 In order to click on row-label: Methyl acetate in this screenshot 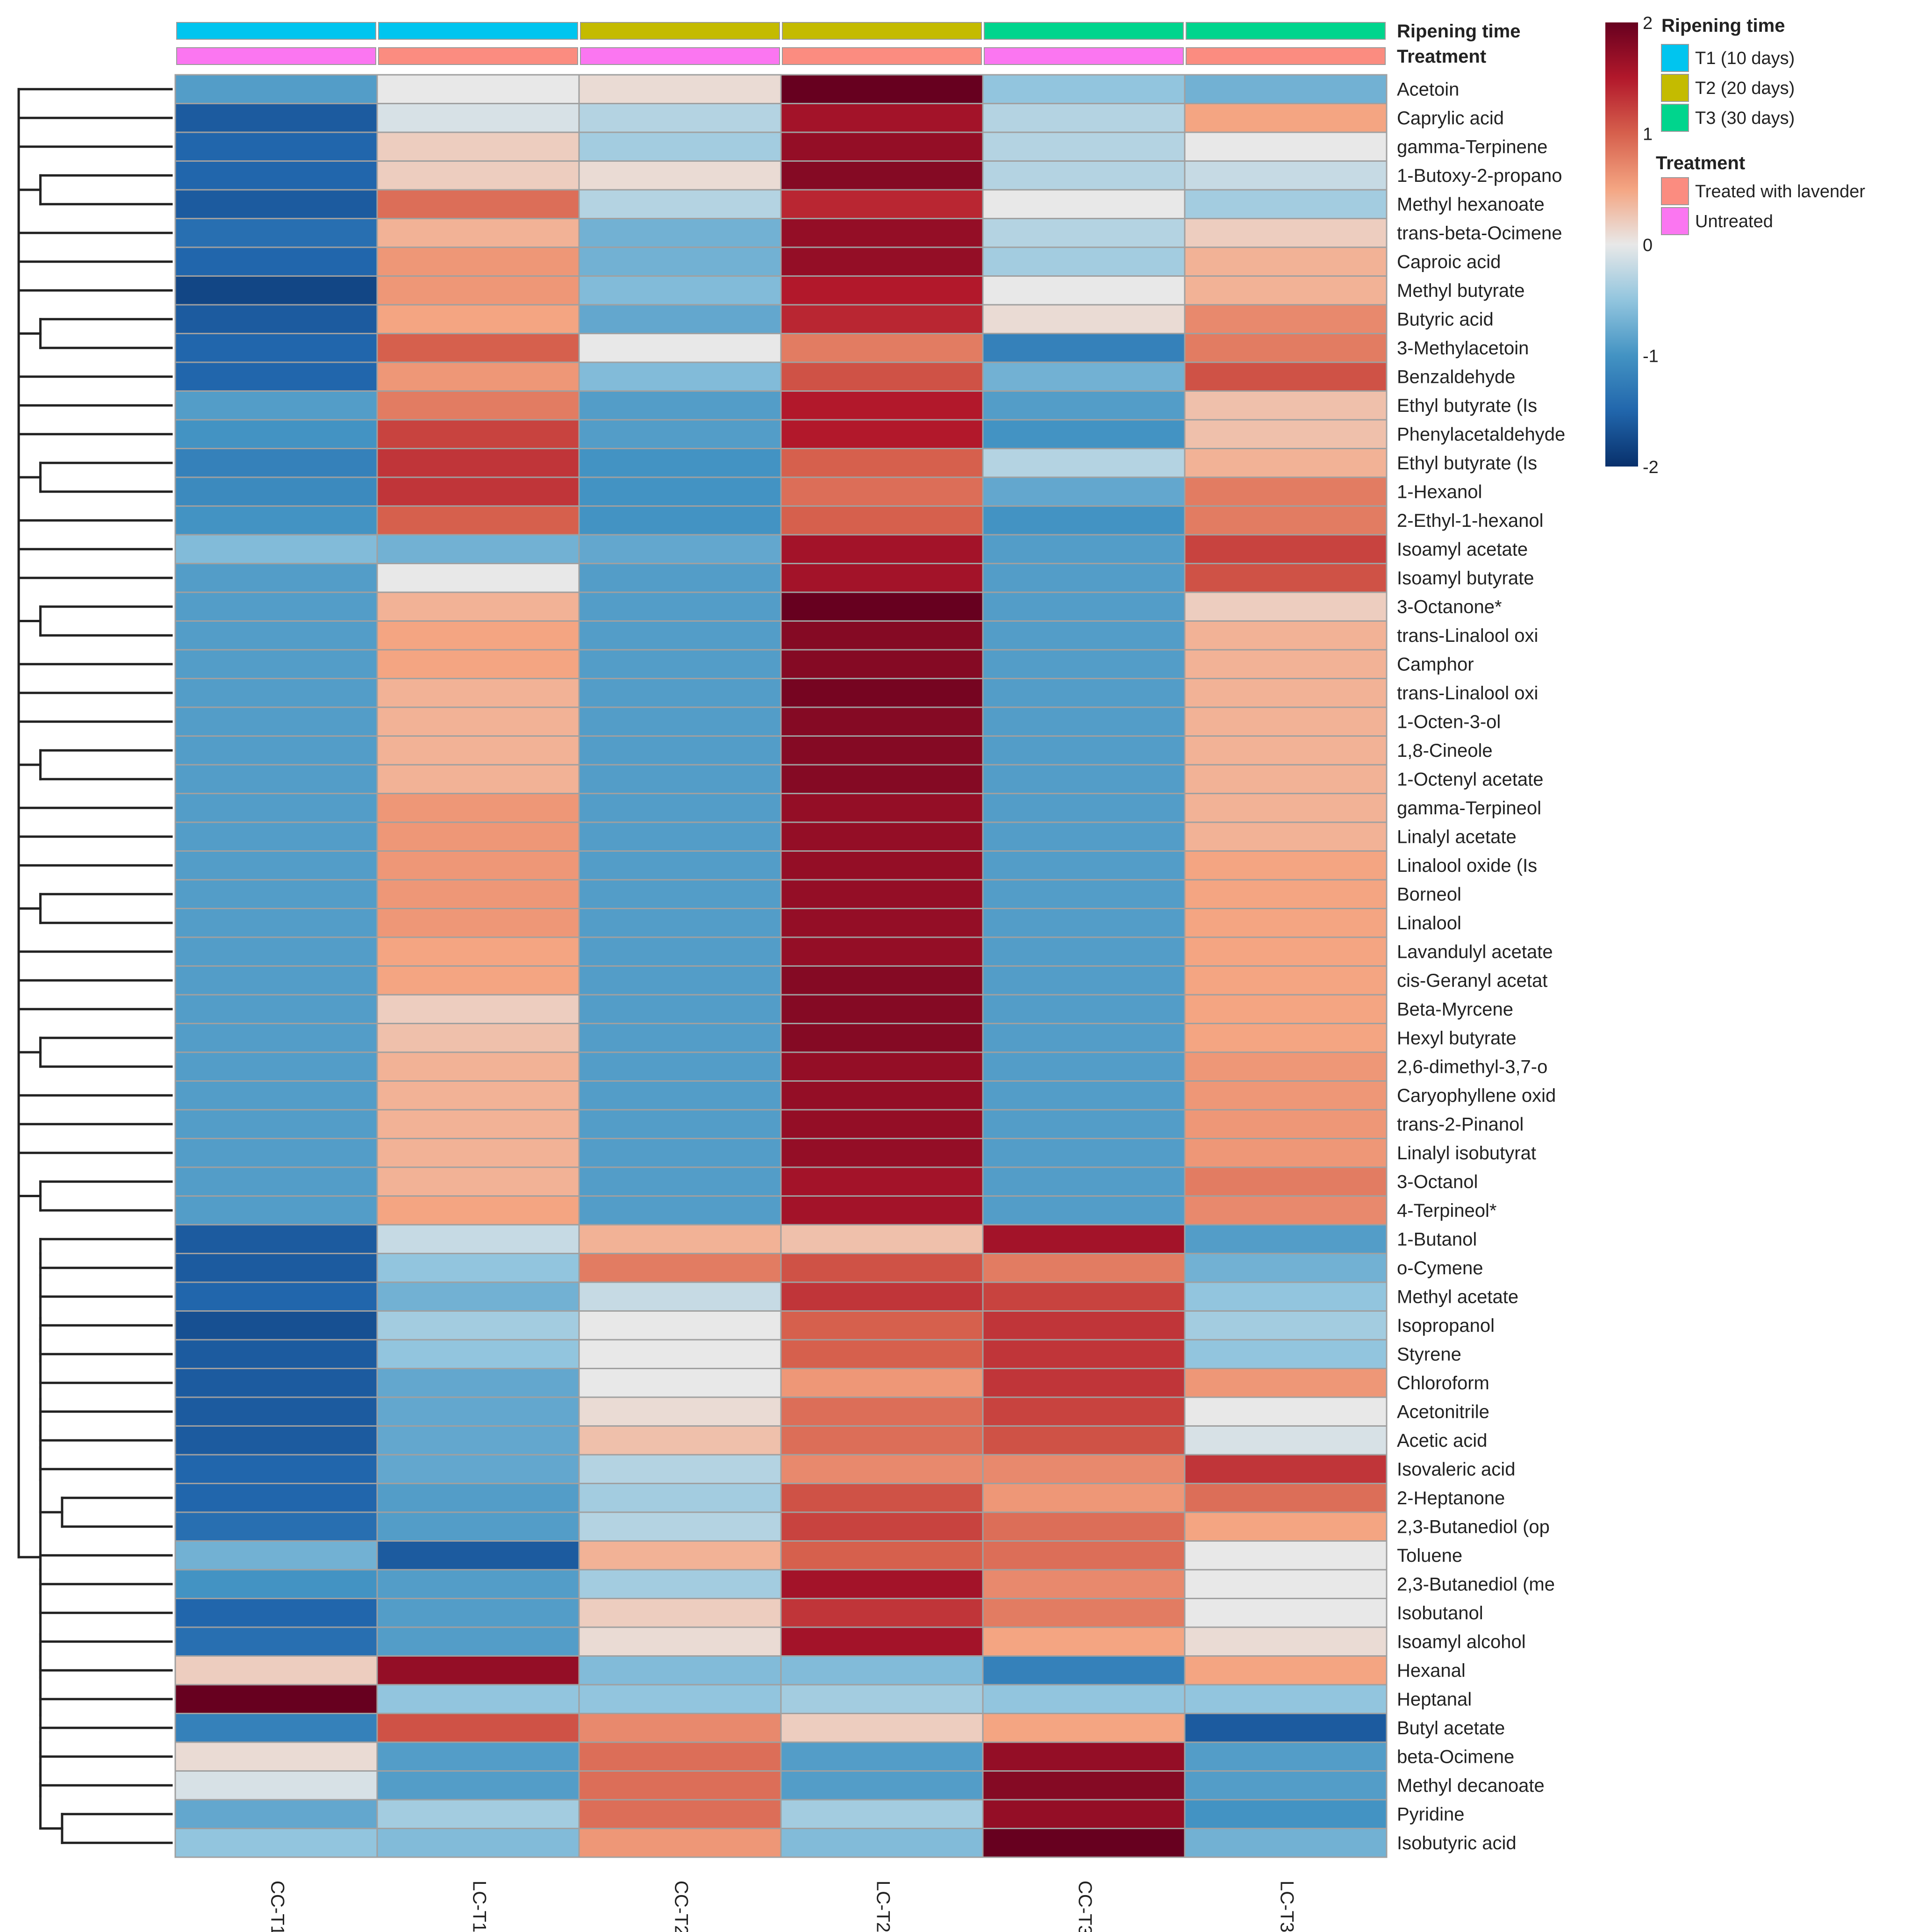, I will do `click(1457, 1296)`.